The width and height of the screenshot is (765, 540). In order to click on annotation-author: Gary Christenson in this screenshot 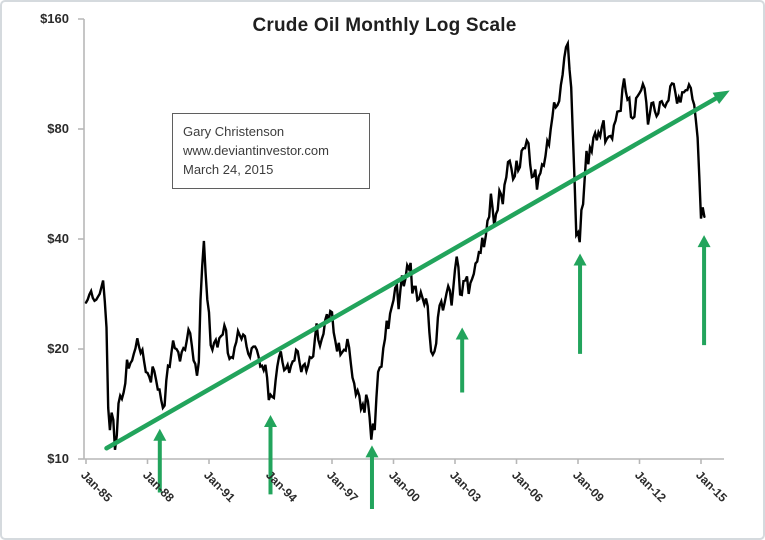, I will do `click(234, 131)`.